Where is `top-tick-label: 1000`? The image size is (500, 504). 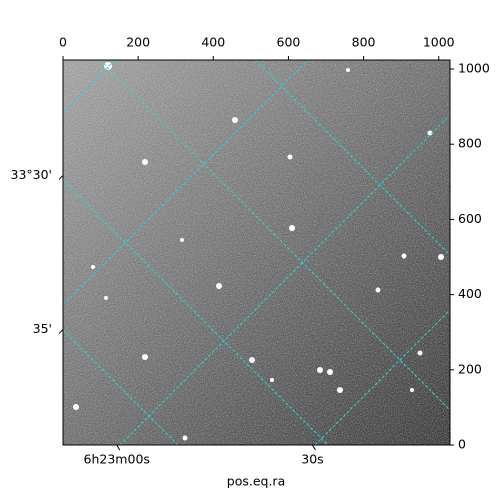 top-tick-label: 1000 is located at coordinates (439, 42).